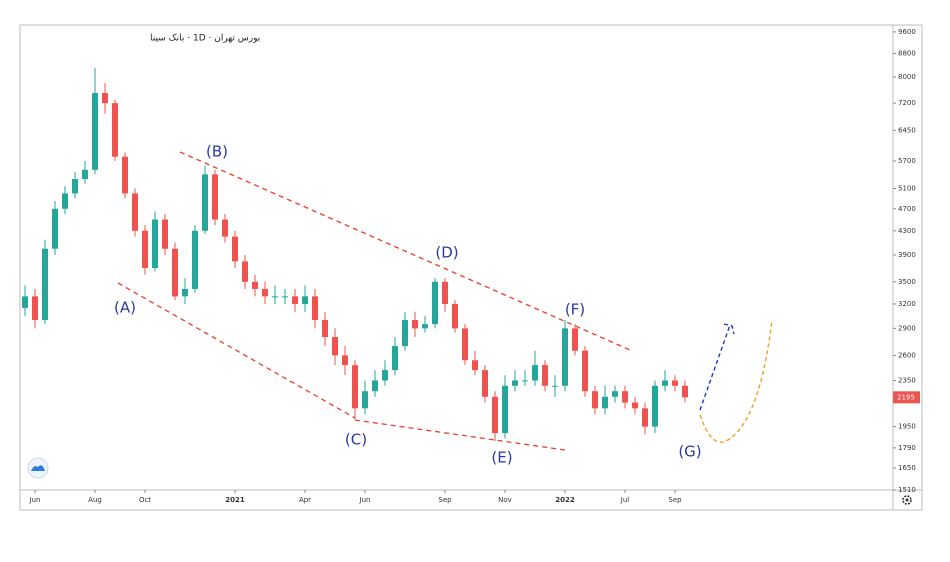 The width and height of the screenshot is (950, 562). Describe the element at coordinates (907, 77) in the screenshot. I see `y-tick-label: 8000` at that location.